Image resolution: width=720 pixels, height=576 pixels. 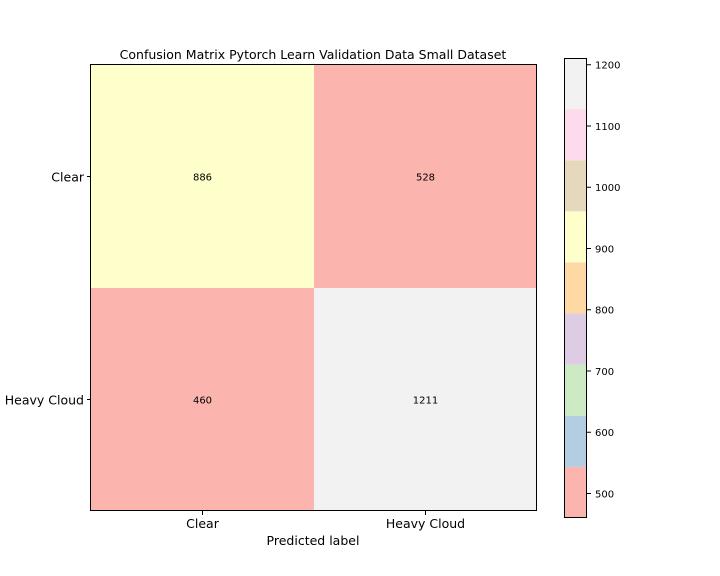 I want to click on colorbar: 500 600 700 800 900 1000 1100 1200, so click(x=592, y=288).